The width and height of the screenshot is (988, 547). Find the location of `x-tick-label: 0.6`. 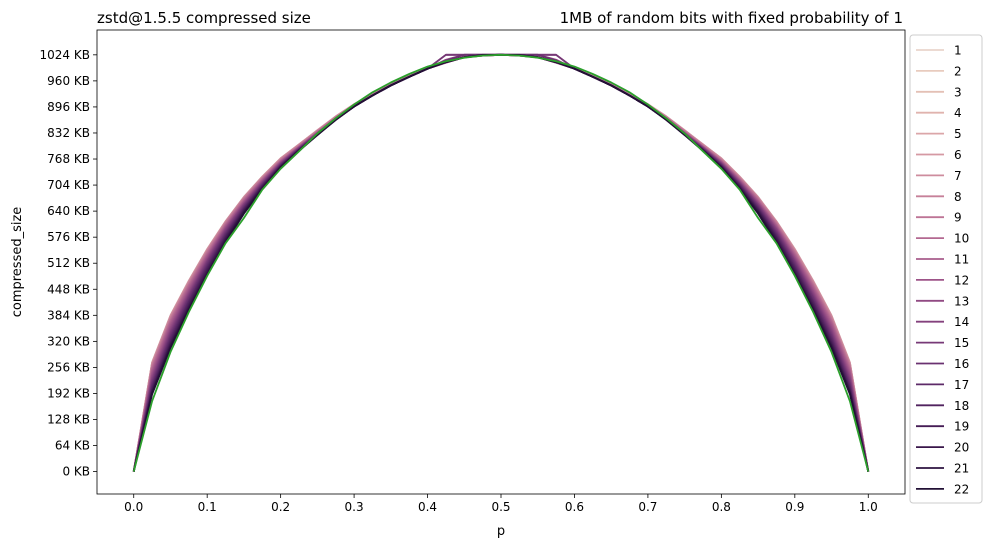

x-tick-label: 0.6 is located at coordinates (574, 507).